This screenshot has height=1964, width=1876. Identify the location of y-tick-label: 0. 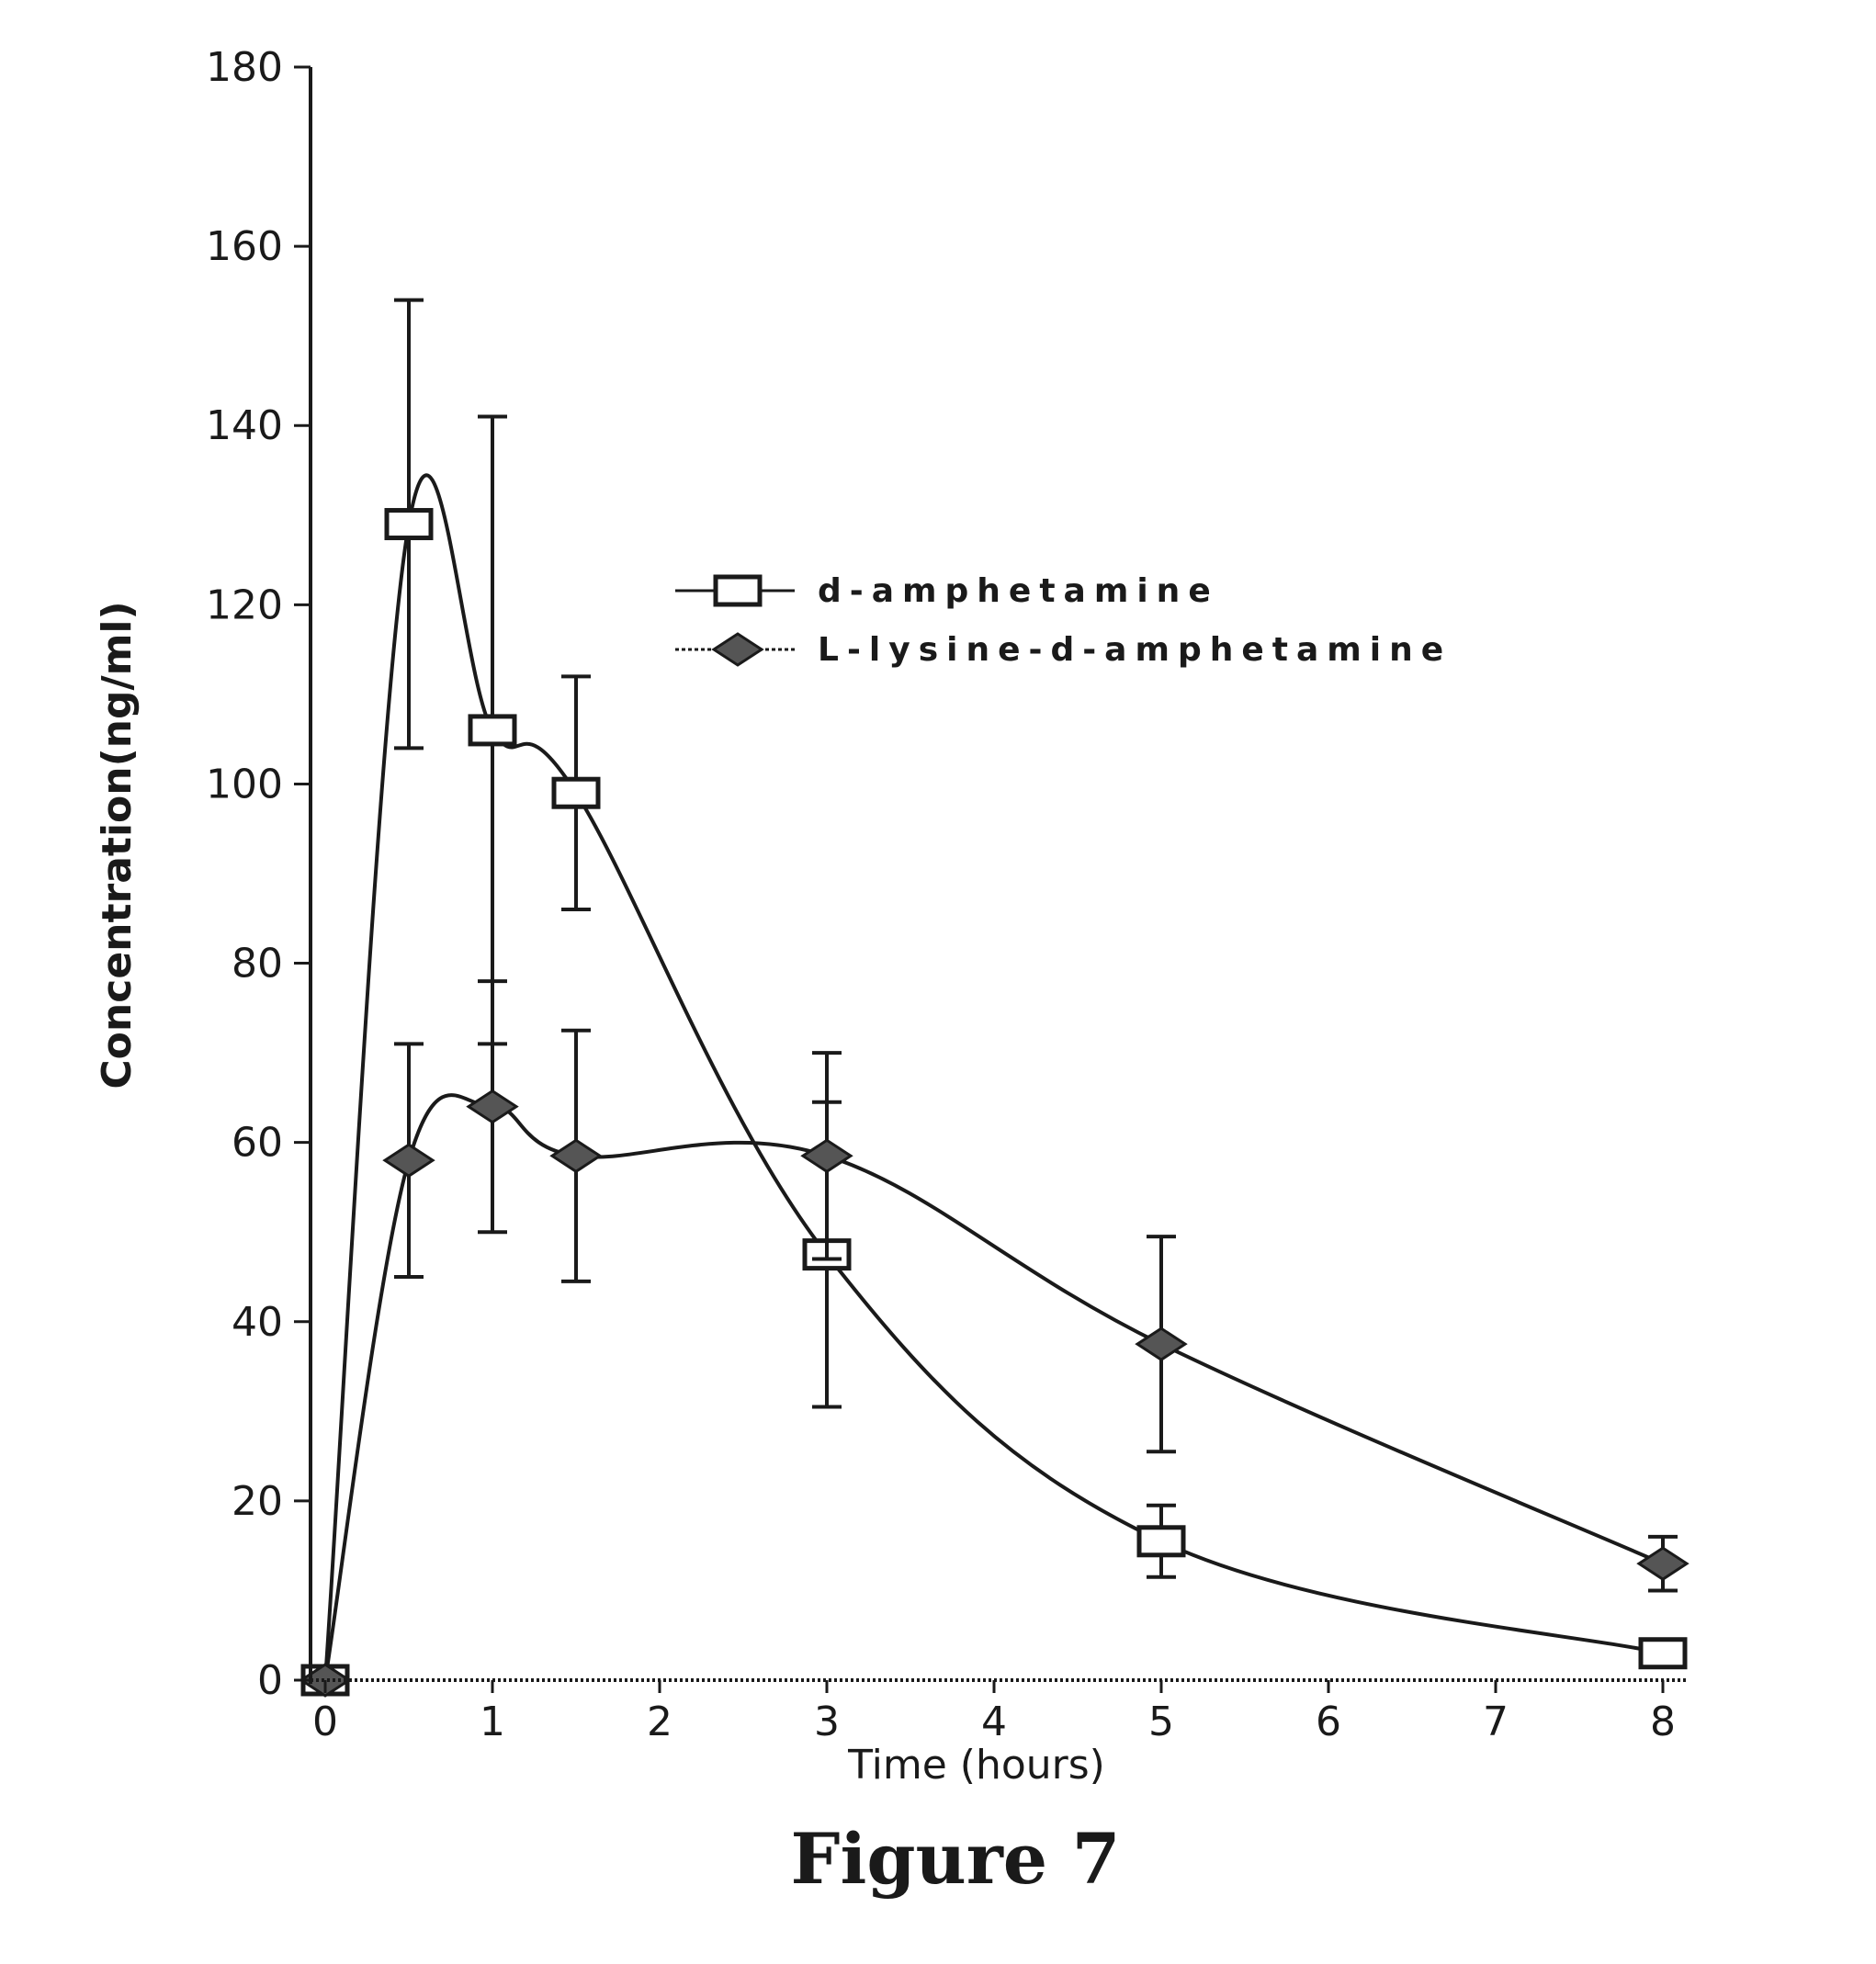
(270, 1680).